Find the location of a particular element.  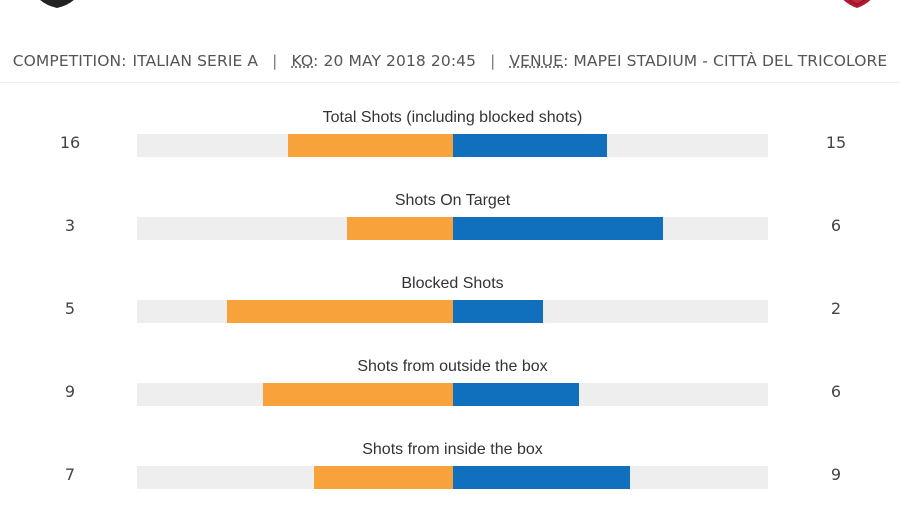

away-value: 2 is located at coordinates (836, 308).